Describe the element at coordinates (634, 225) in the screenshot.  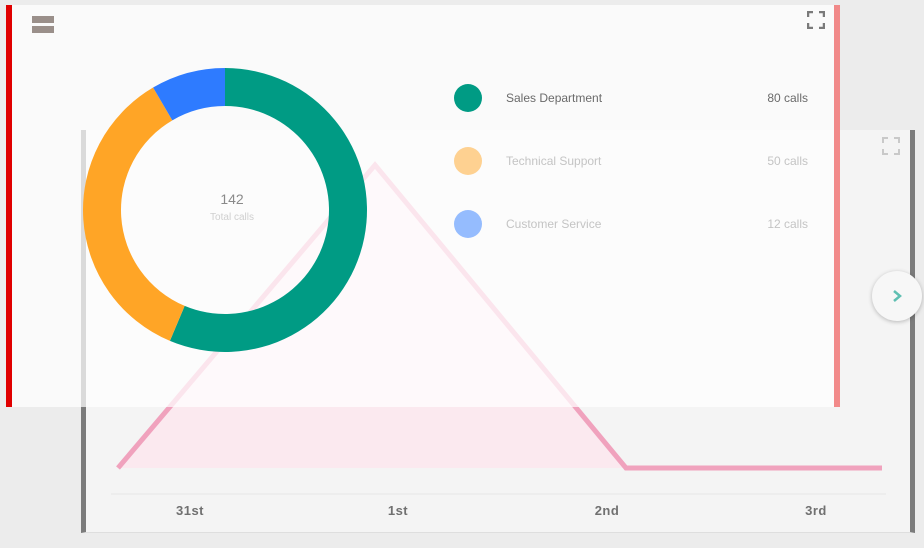
I see `legend-item: Customer Service 12 calls` at that location.